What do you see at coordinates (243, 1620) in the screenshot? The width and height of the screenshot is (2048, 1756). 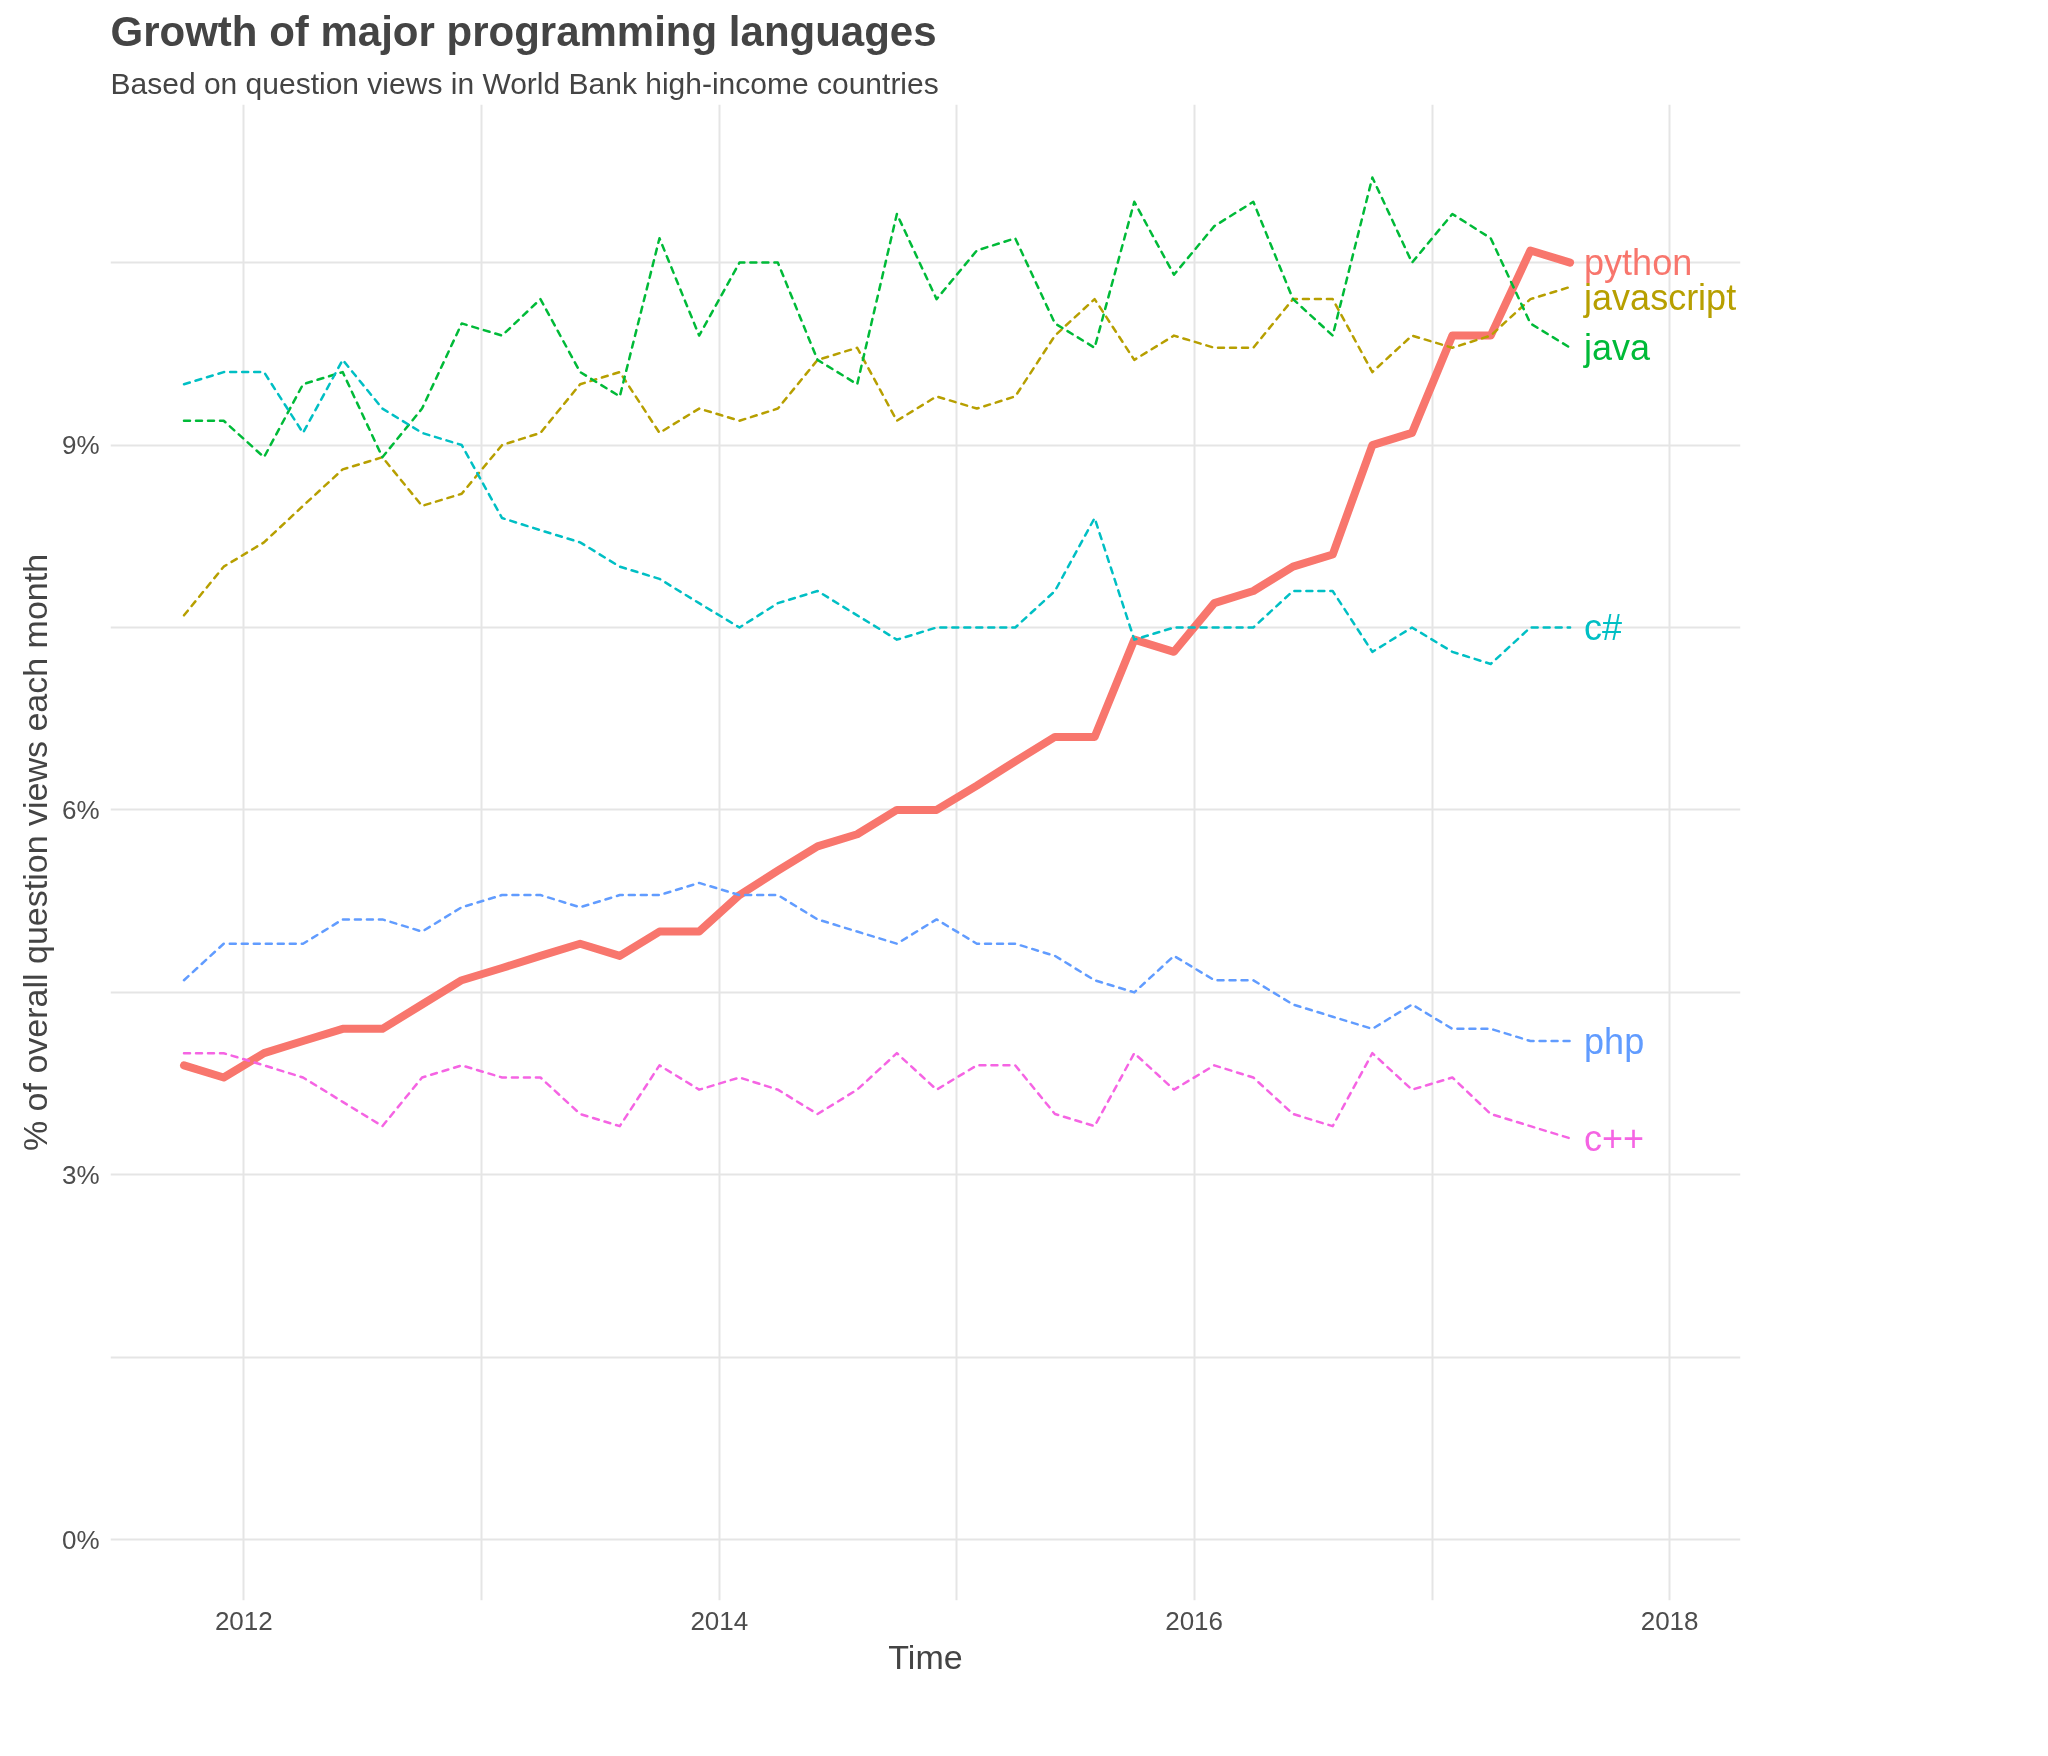 I see `x-tick-label: 2012` at bounding box center [243, 1620].